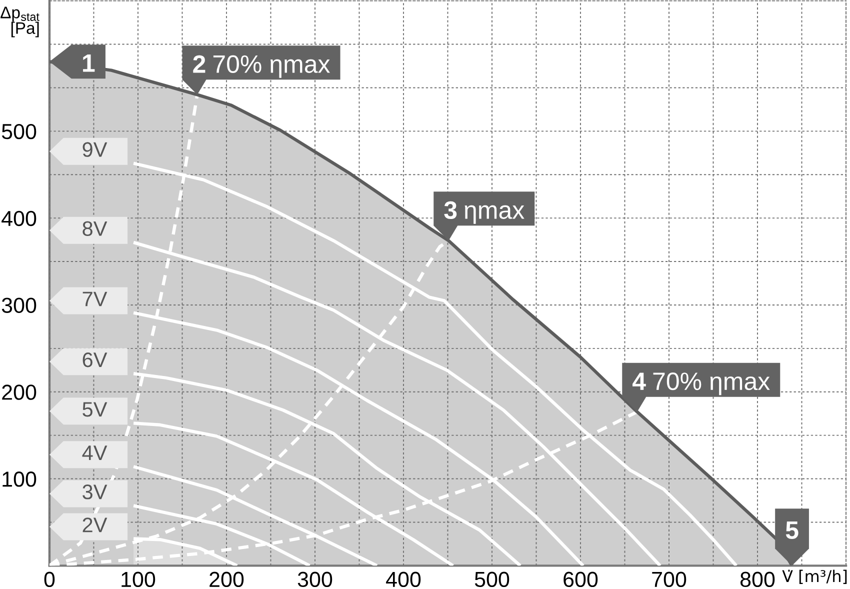 This screenshot has height=589, width=850. What do you see at coordinates (95, 492) in the screenshot?
I see `series-label: 3V` at bounding box center [95, 492].